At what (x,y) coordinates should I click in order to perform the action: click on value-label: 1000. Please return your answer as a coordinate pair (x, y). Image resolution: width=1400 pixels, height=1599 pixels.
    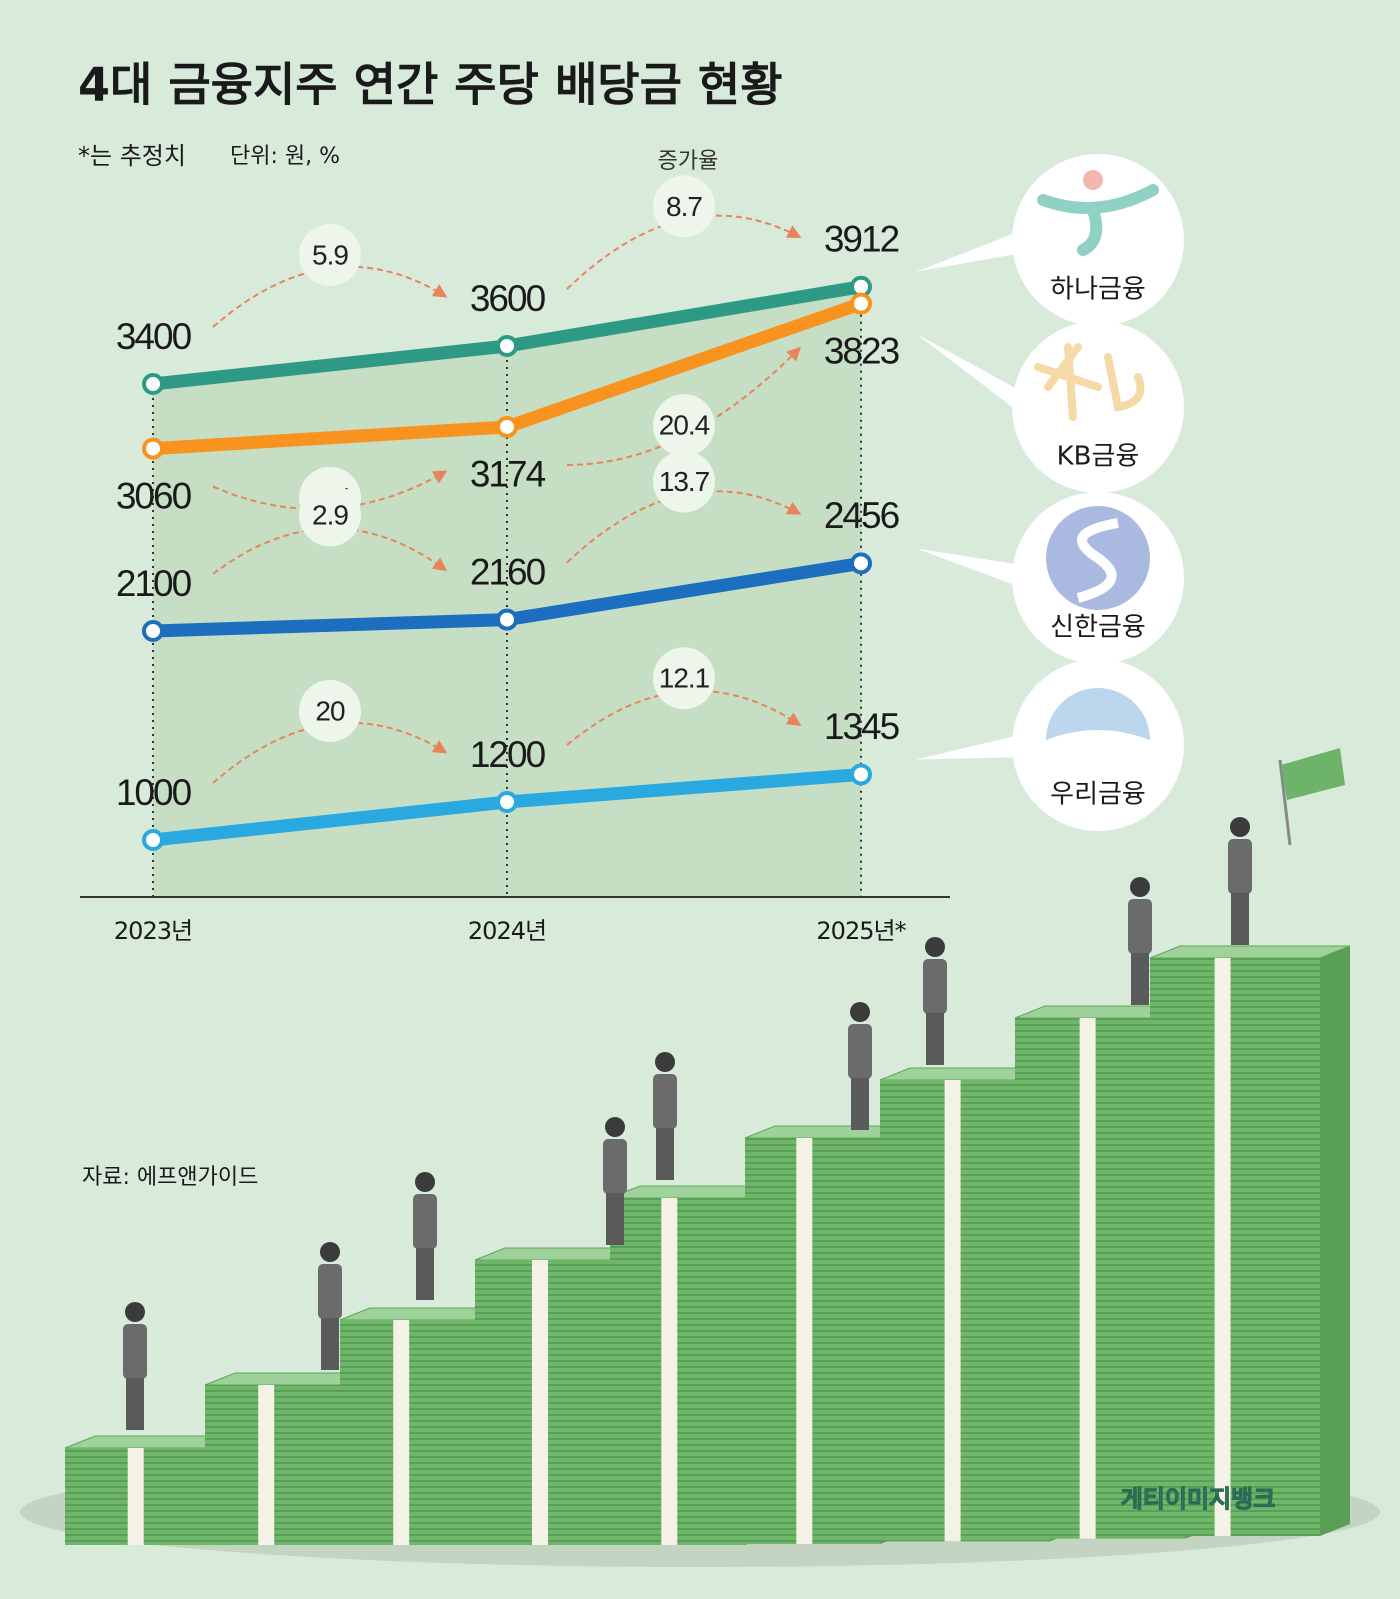
    Looking at the image, I should click on (154, 792).